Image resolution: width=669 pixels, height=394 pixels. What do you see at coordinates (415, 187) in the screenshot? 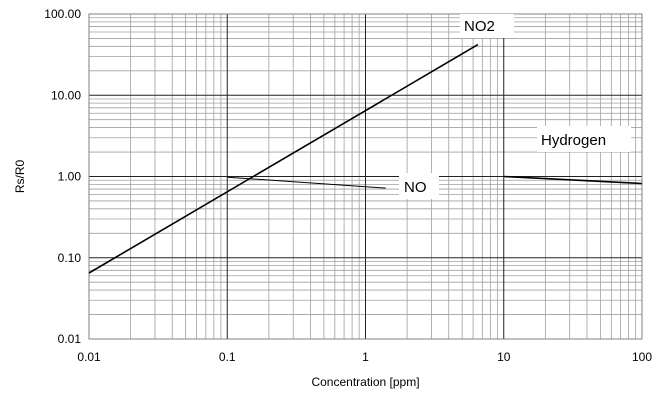
I see `series-label-no: NO` at bounding box center [415, 187].